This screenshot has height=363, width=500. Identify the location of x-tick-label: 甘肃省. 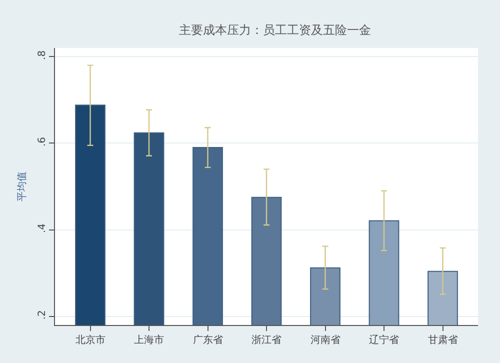
(443, 340).